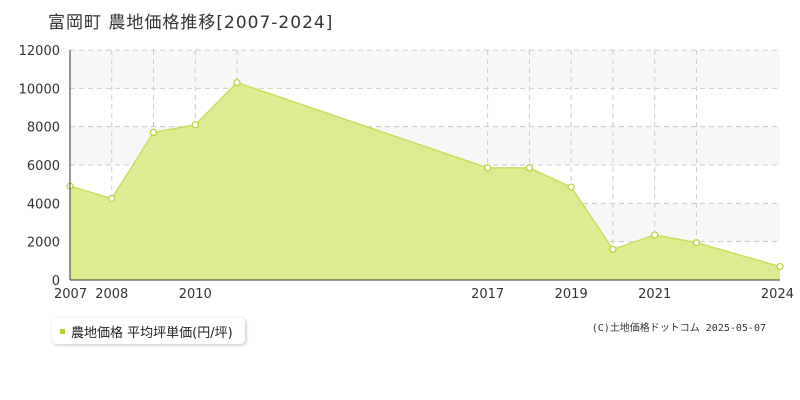  I want to click on y-tick-label: 8000, so click(43, 128).